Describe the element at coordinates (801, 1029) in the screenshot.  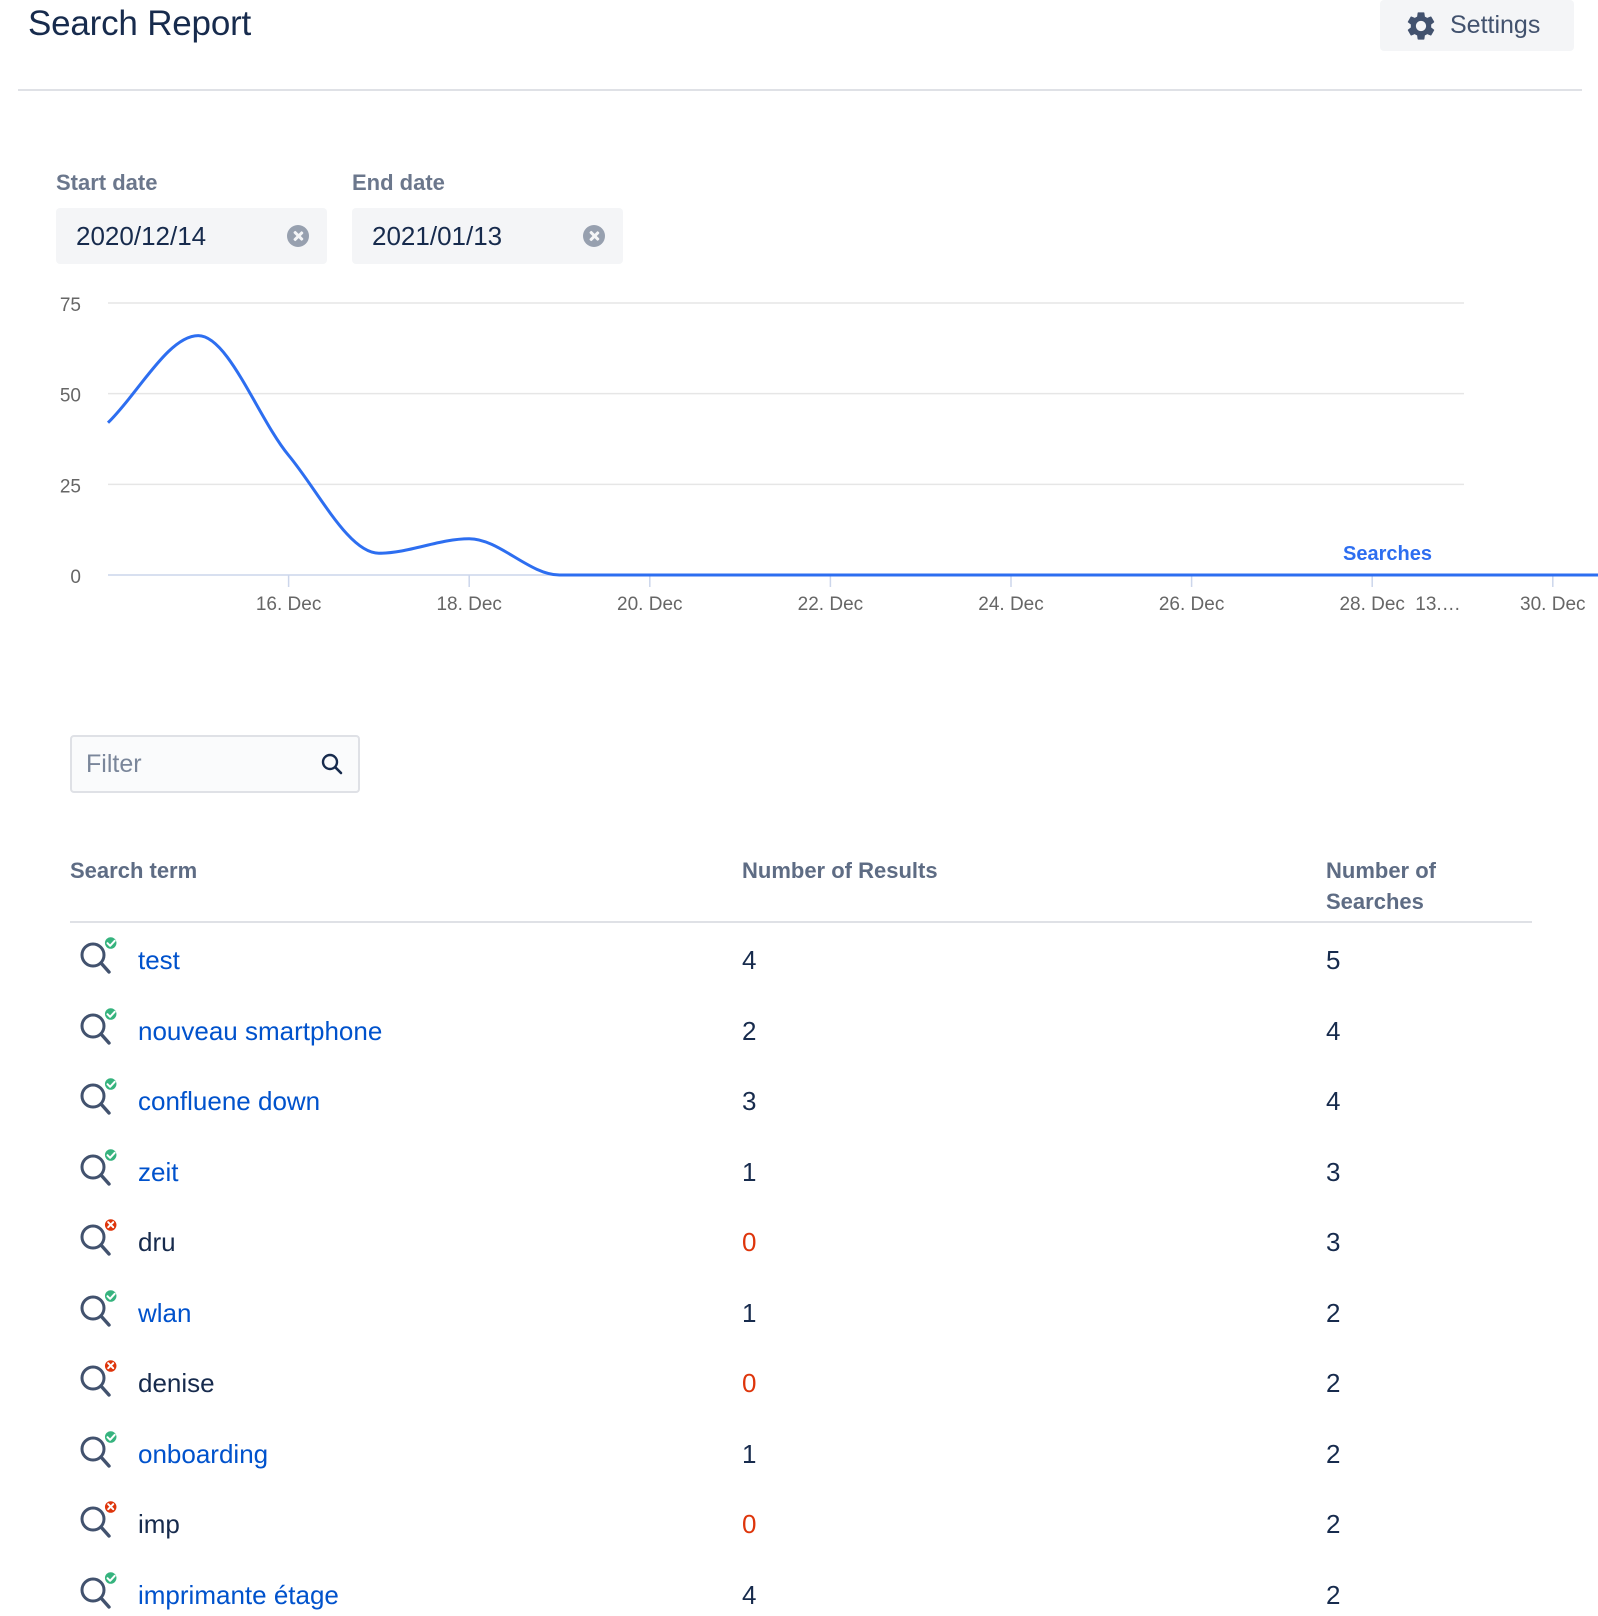
I see `table-row: nouveau smartphone 2 4` at that location.